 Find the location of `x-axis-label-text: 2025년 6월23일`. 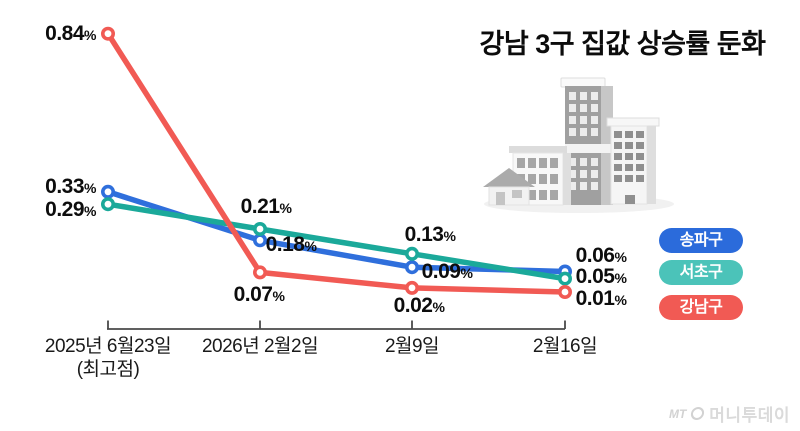

x-axis-label-text: 2025년 6월23일 is located at coordinates (108, 346).